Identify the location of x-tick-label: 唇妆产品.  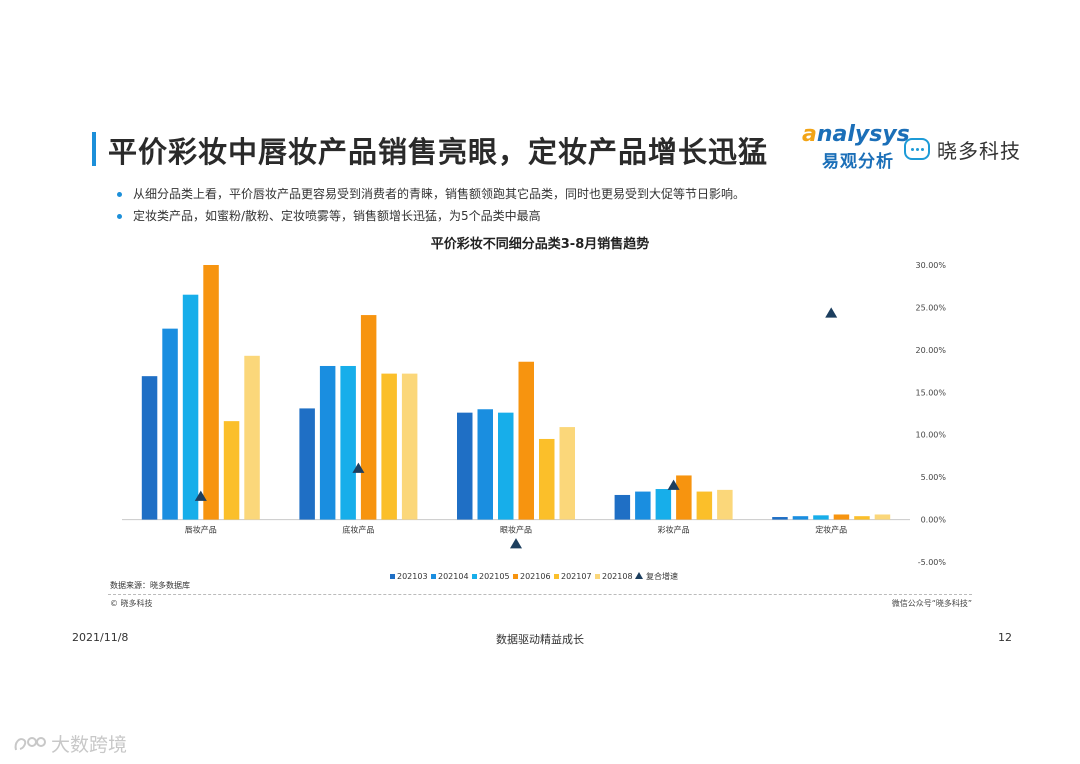
(201, 530).